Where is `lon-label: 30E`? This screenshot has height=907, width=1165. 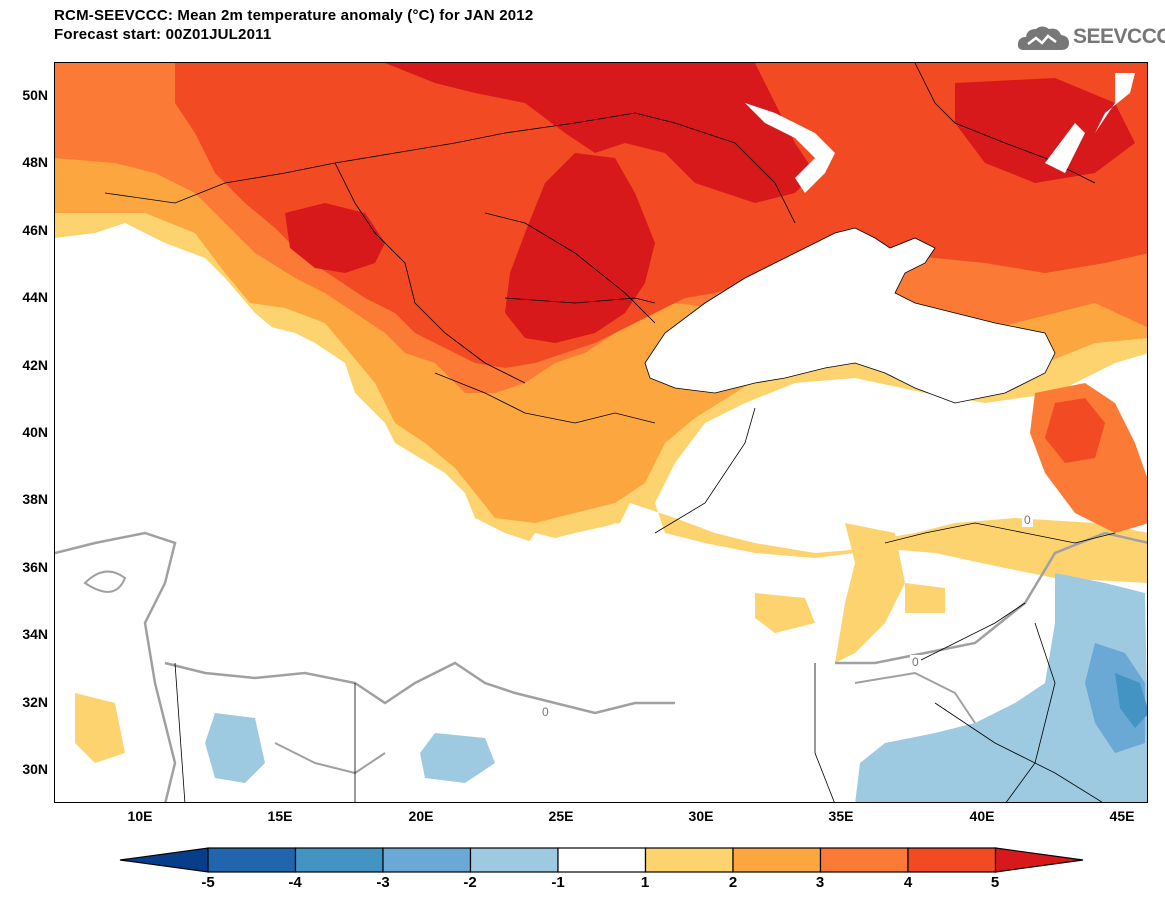
lon-label: 30E is located at coordinates (701, 816).